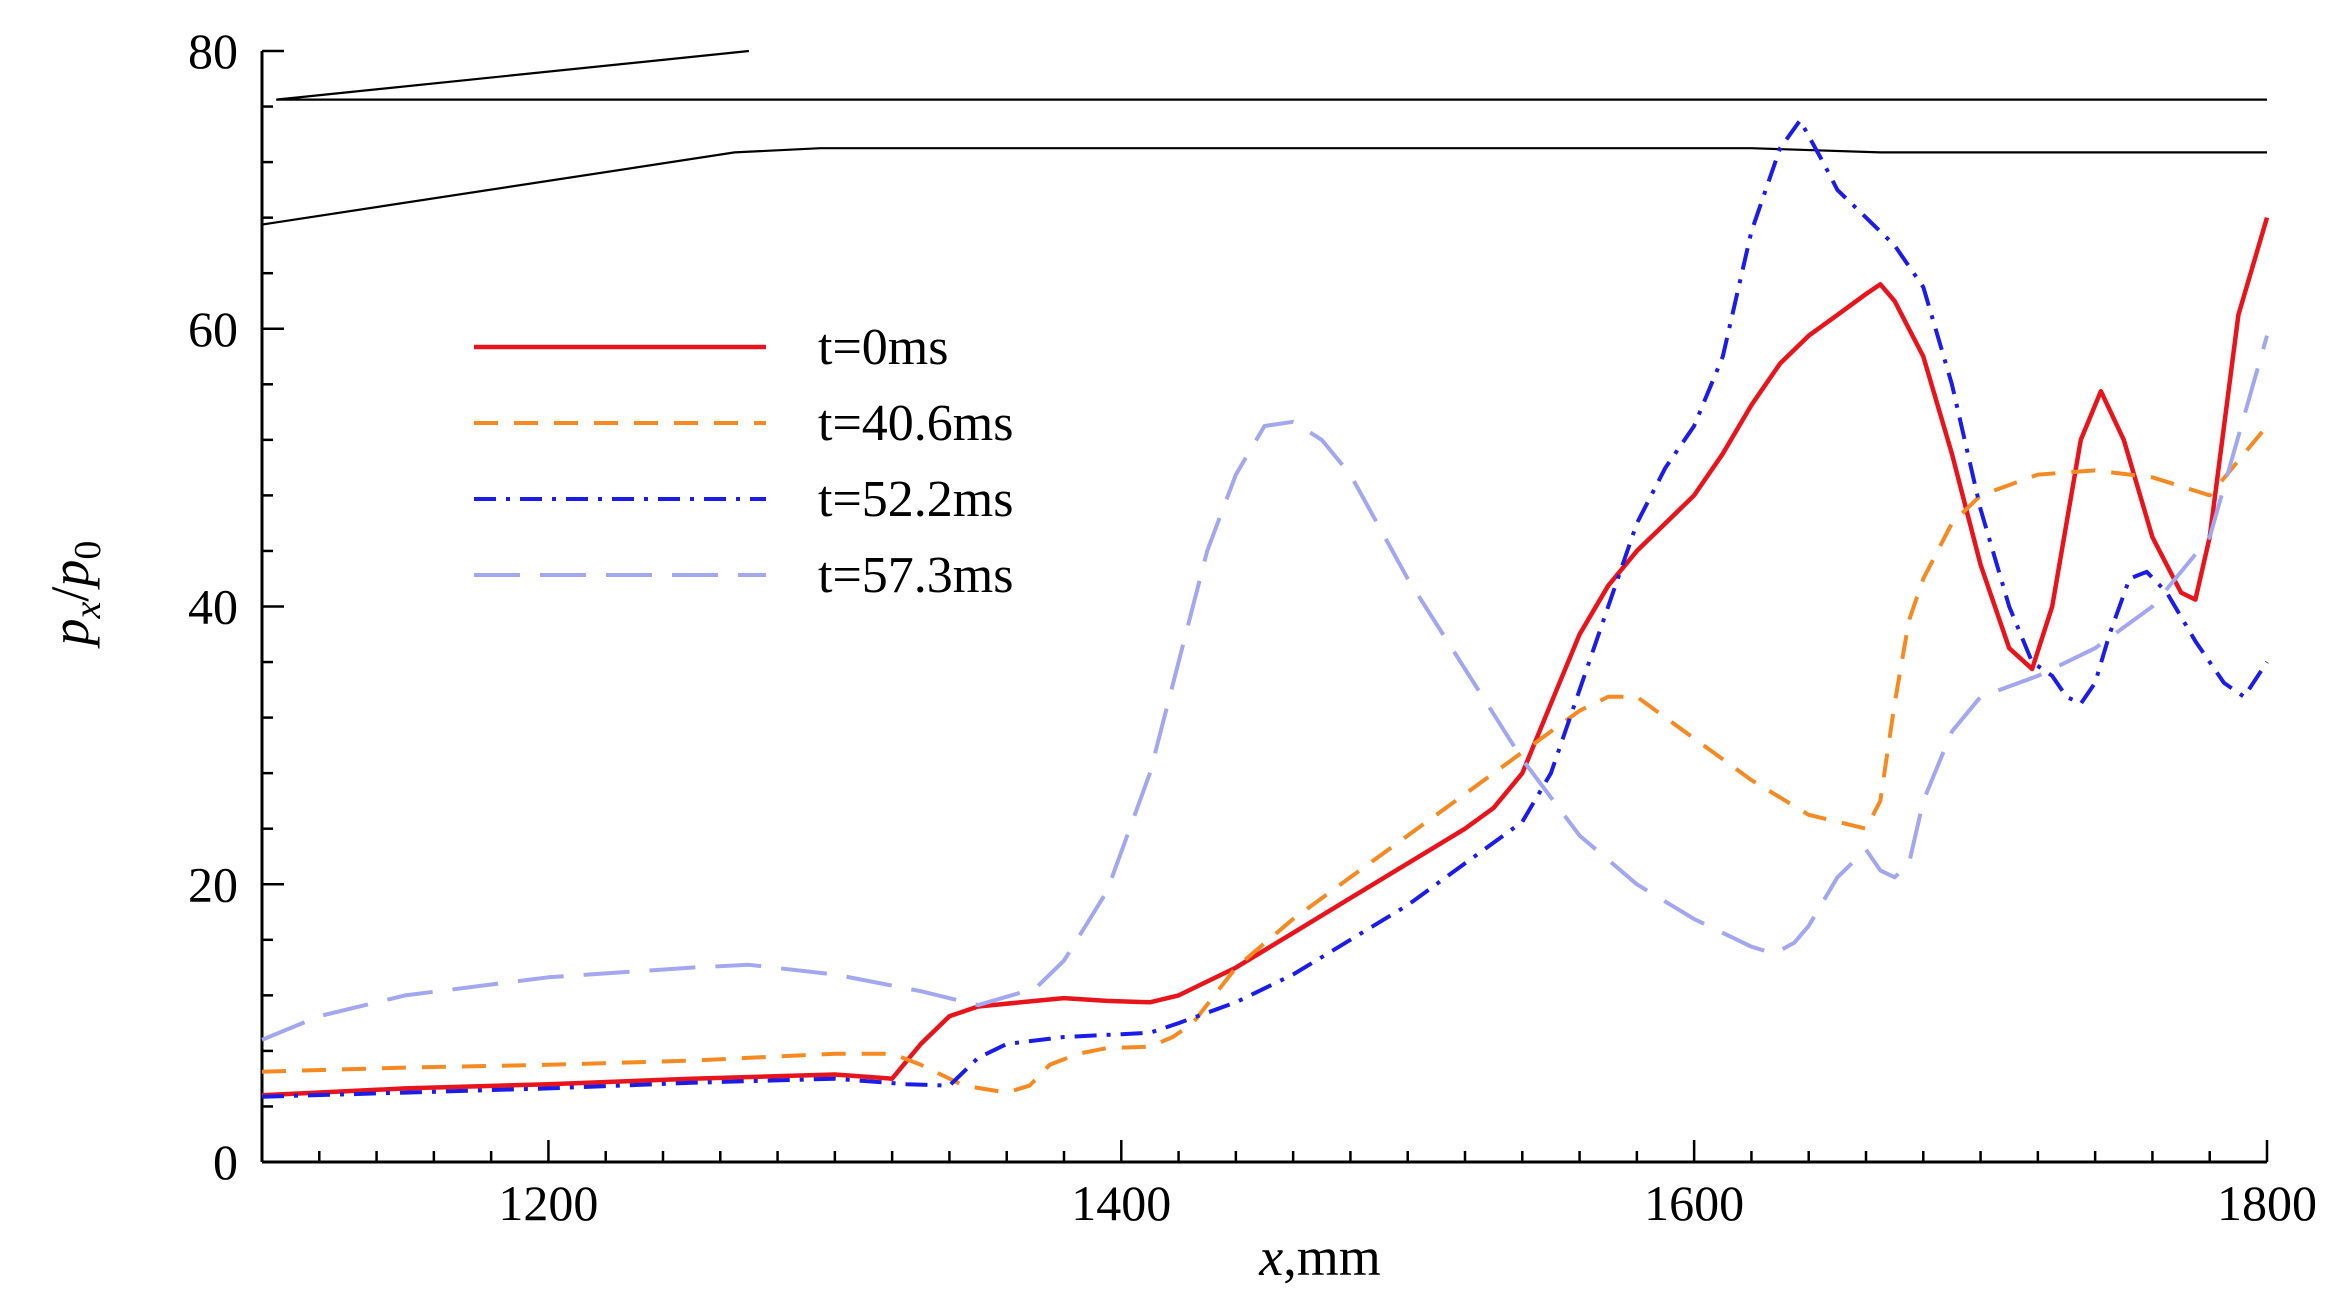 Image resolution: width=2347 pixels, height=1301 pixels. What do you see at coordinates (1264, 137) in the screenshot?
I see `plot-area` at bounding box center [1264, 137].